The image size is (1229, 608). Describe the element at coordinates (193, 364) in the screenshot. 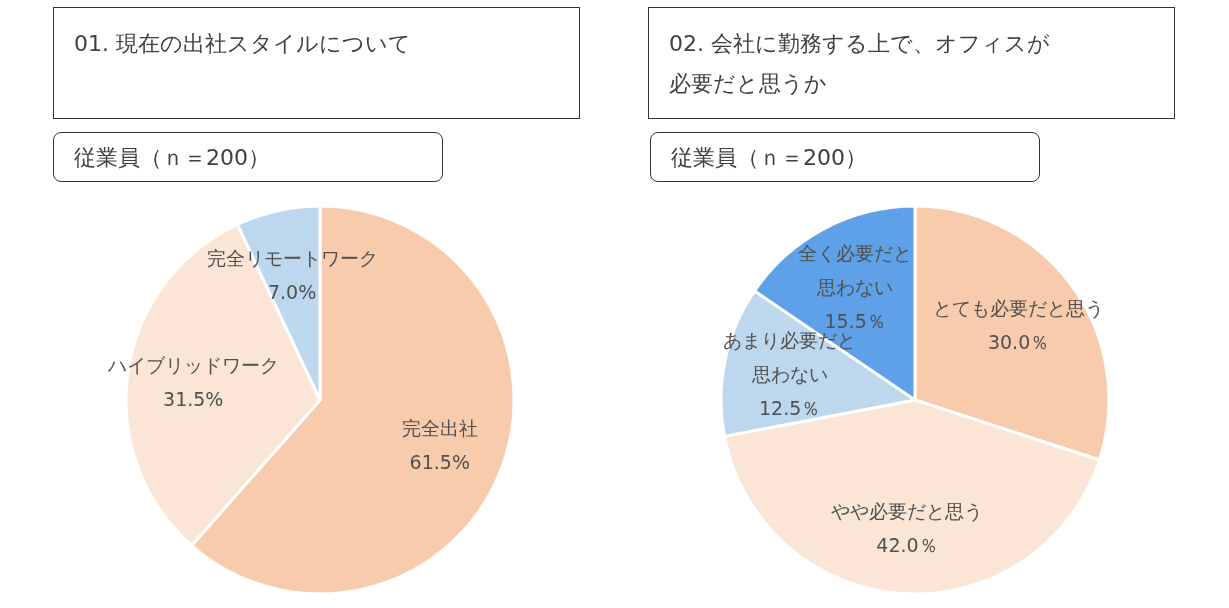

I see `slice-label: ハイブリッドワーク` at that location.